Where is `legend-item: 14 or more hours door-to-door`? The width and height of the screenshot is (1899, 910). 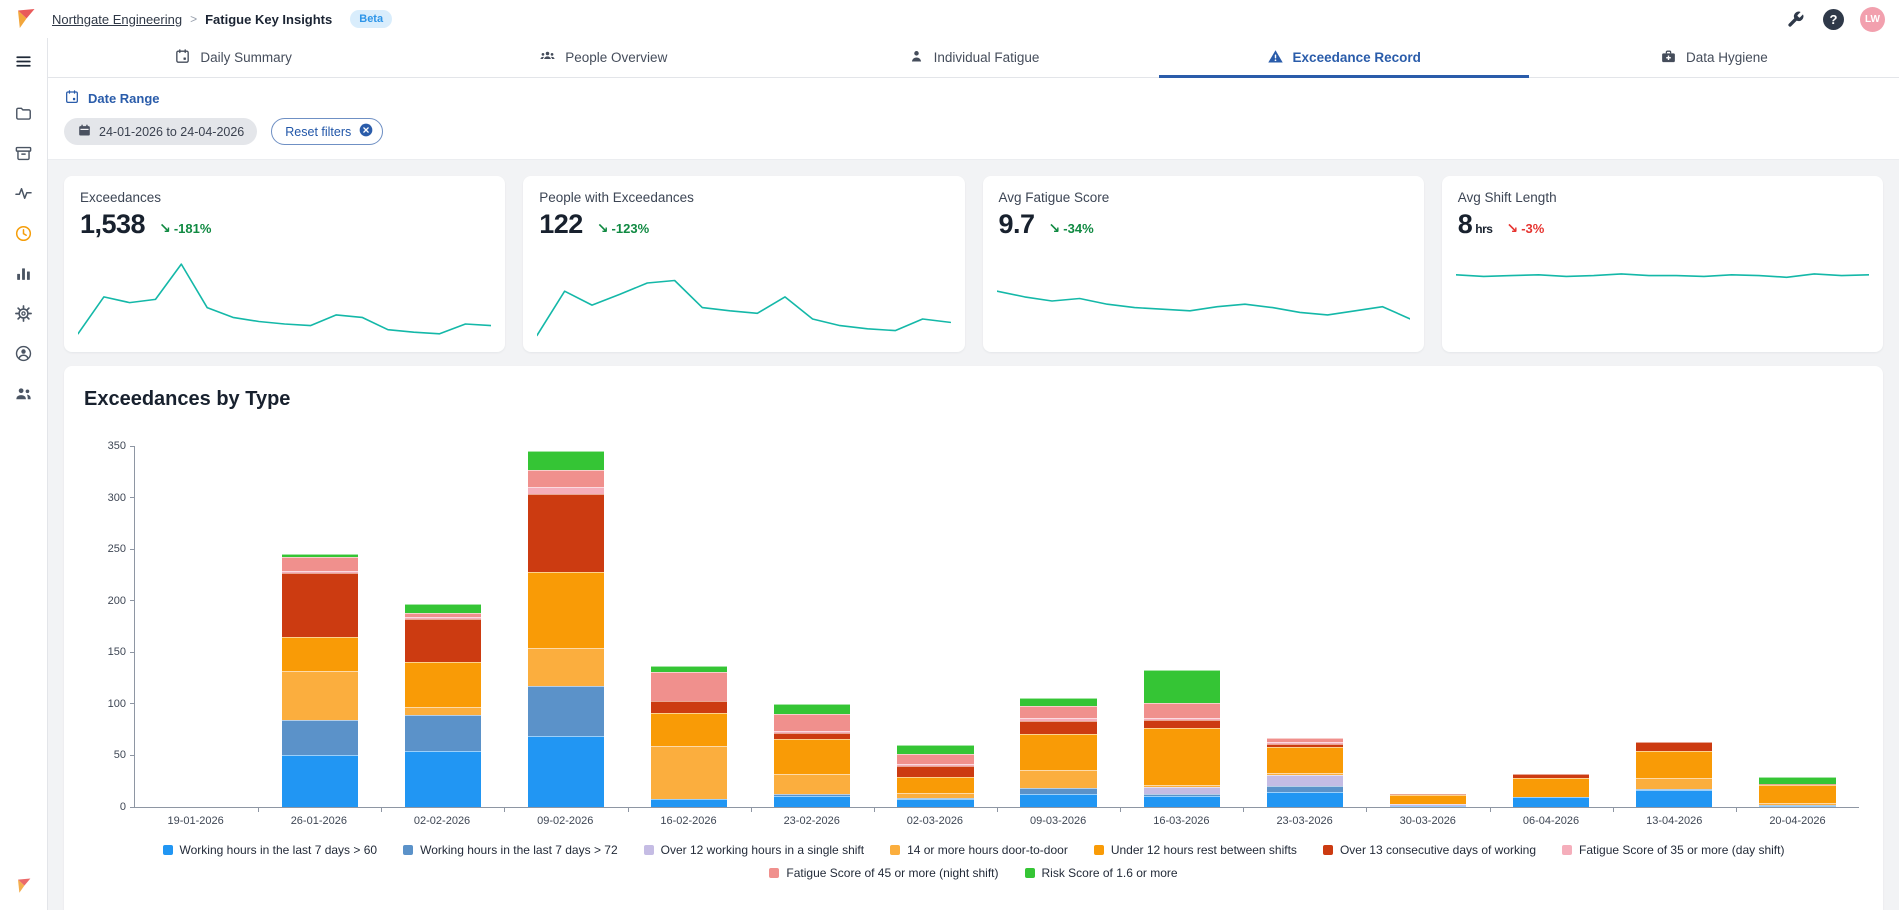 legend-item: 14 or more hours door-to-door is located at coordinates (979, 850).